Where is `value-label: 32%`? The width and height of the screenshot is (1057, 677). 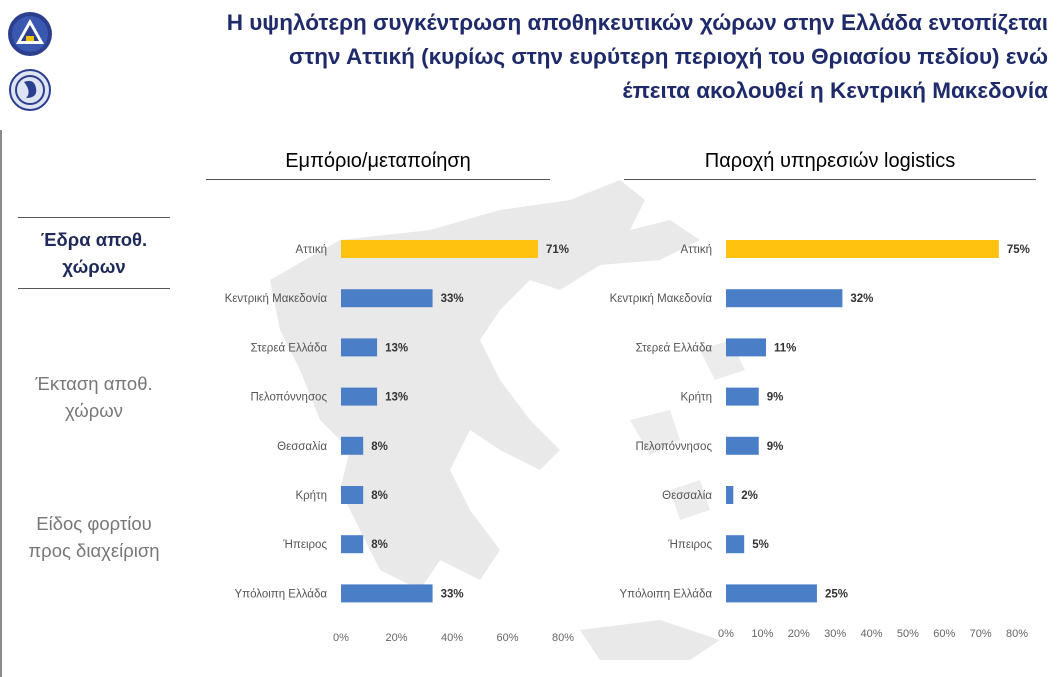
value-label: 32% is located at coordinates (861, 299).